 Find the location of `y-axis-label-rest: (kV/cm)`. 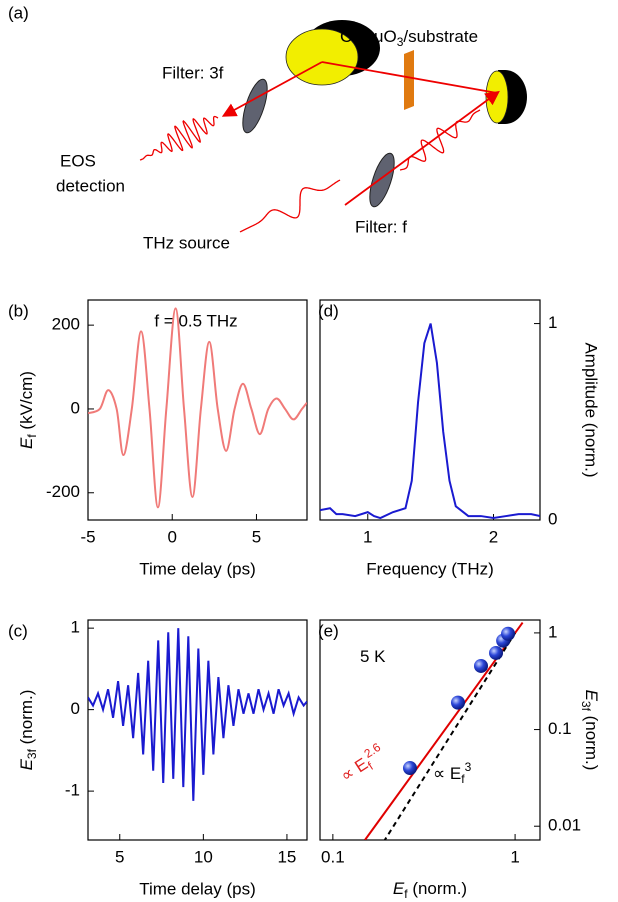

y-axis-label-rest: (kV/cm) is located at coordinates (26, 402).